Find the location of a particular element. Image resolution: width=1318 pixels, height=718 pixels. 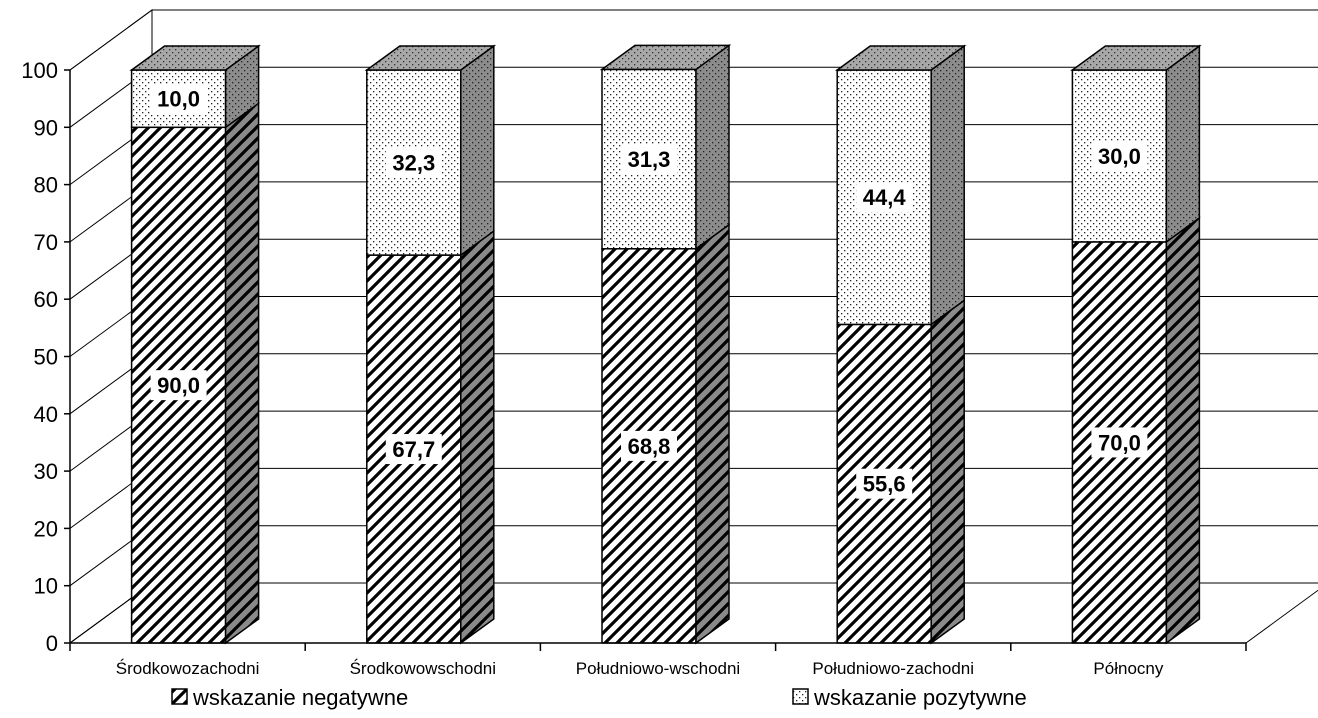

y-tick-label: 60 is located at coordinates (46, 299).